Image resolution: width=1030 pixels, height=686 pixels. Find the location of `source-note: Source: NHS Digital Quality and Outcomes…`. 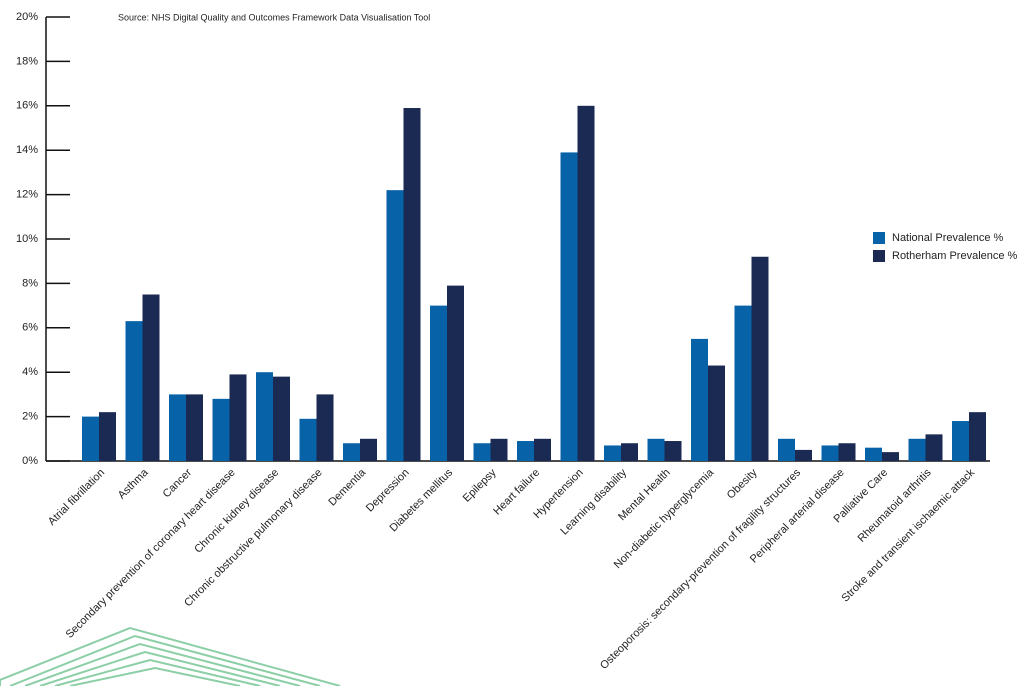

source-note: Source: NHS Digital Quality and Outcomes… is located at coordinates (274, 17).